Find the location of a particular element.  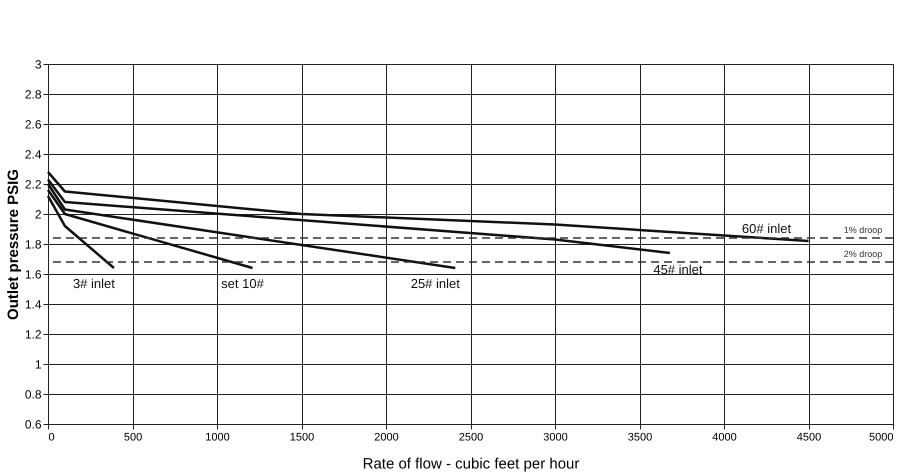

y-tick-label: 3 is located at coordinates (38, 65).